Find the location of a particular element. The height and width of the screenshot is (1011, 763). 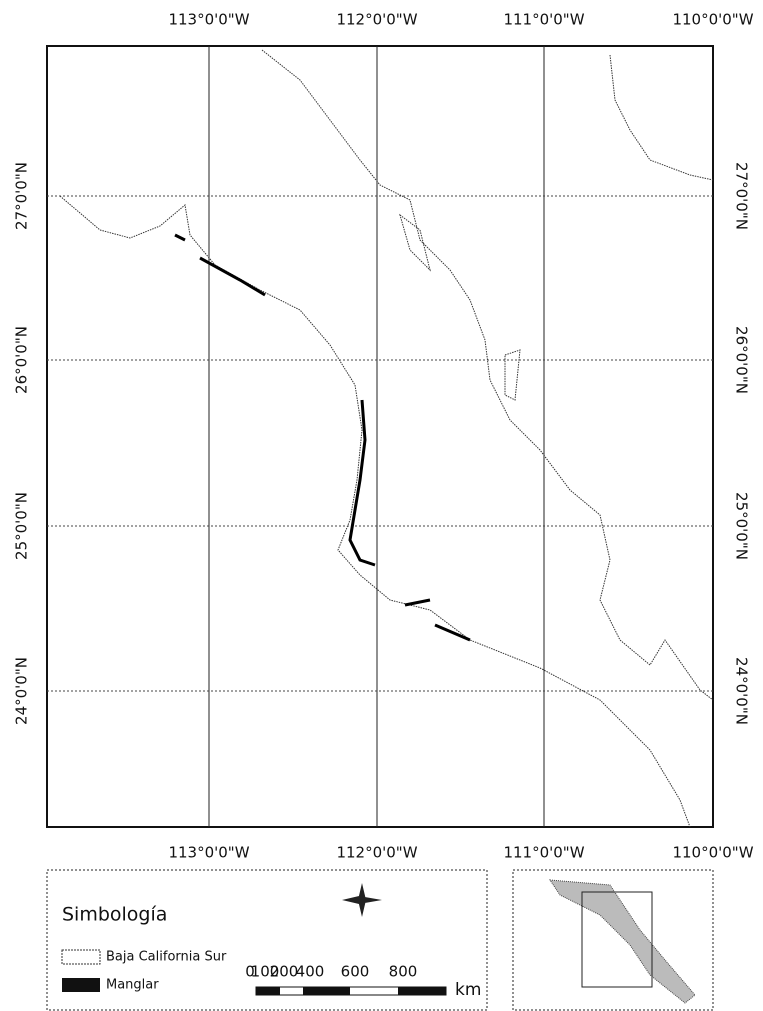

scale-label: 800 is located at coordinates (403, 972).